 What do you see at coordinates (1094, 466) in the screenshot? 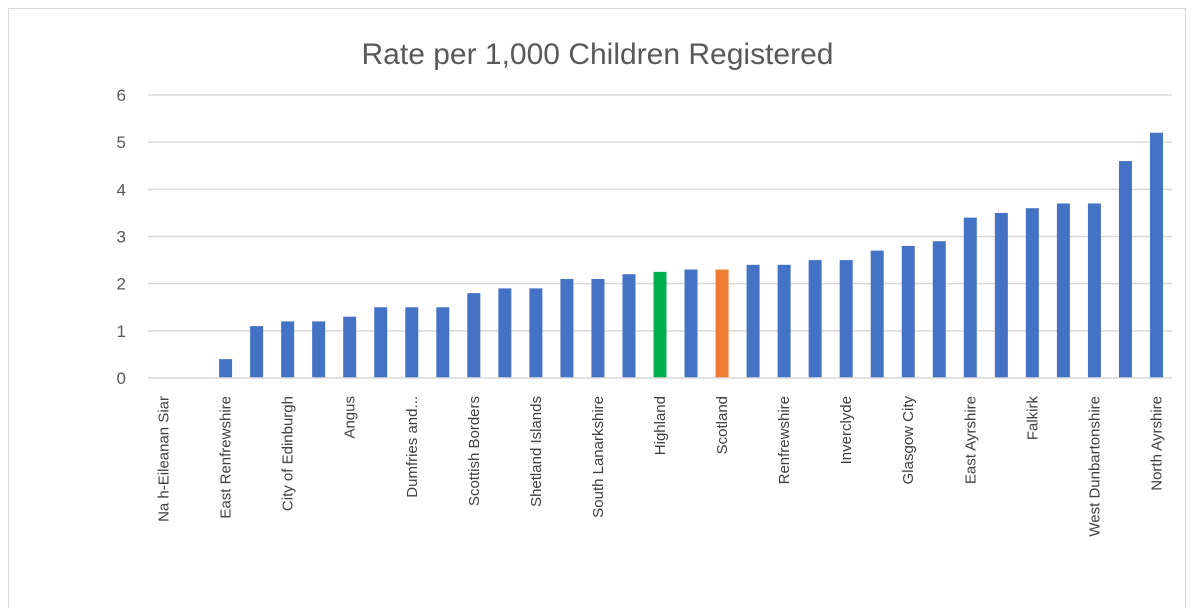
I see `x-tick-label: West Dunbartonshire` at bounding box center [1094, 466].